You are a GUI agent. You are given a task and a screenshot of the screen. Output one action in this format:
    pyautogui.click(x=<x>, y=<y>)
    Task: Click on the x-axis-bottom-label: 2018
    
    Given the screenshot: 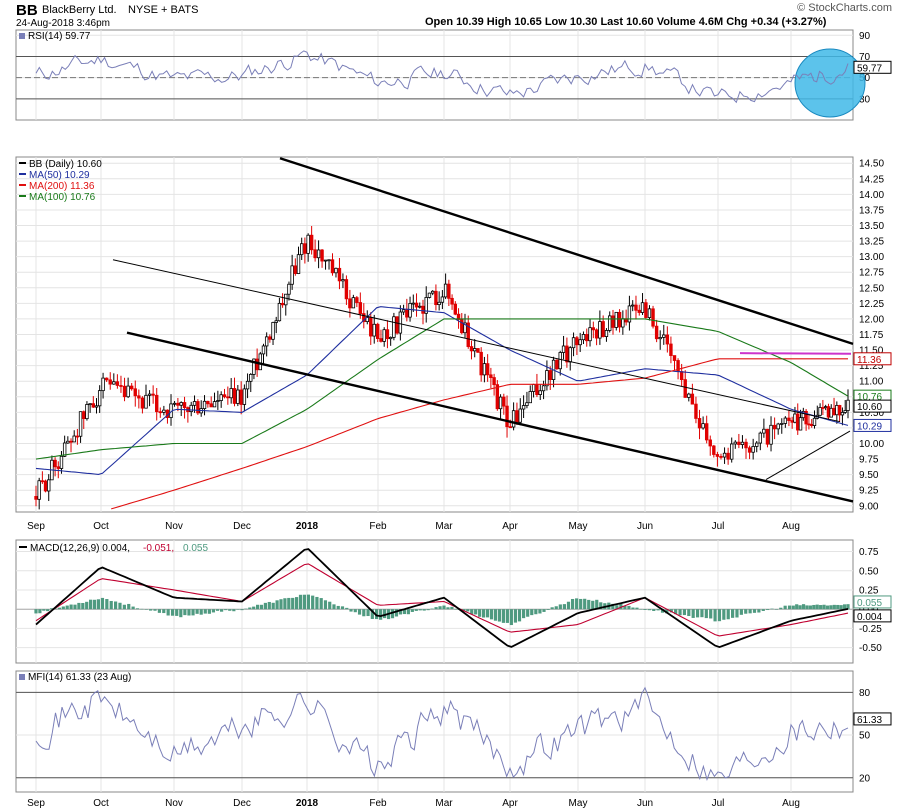 What is the action you would take?
    pyautogui.click(x=307, y=803)
    